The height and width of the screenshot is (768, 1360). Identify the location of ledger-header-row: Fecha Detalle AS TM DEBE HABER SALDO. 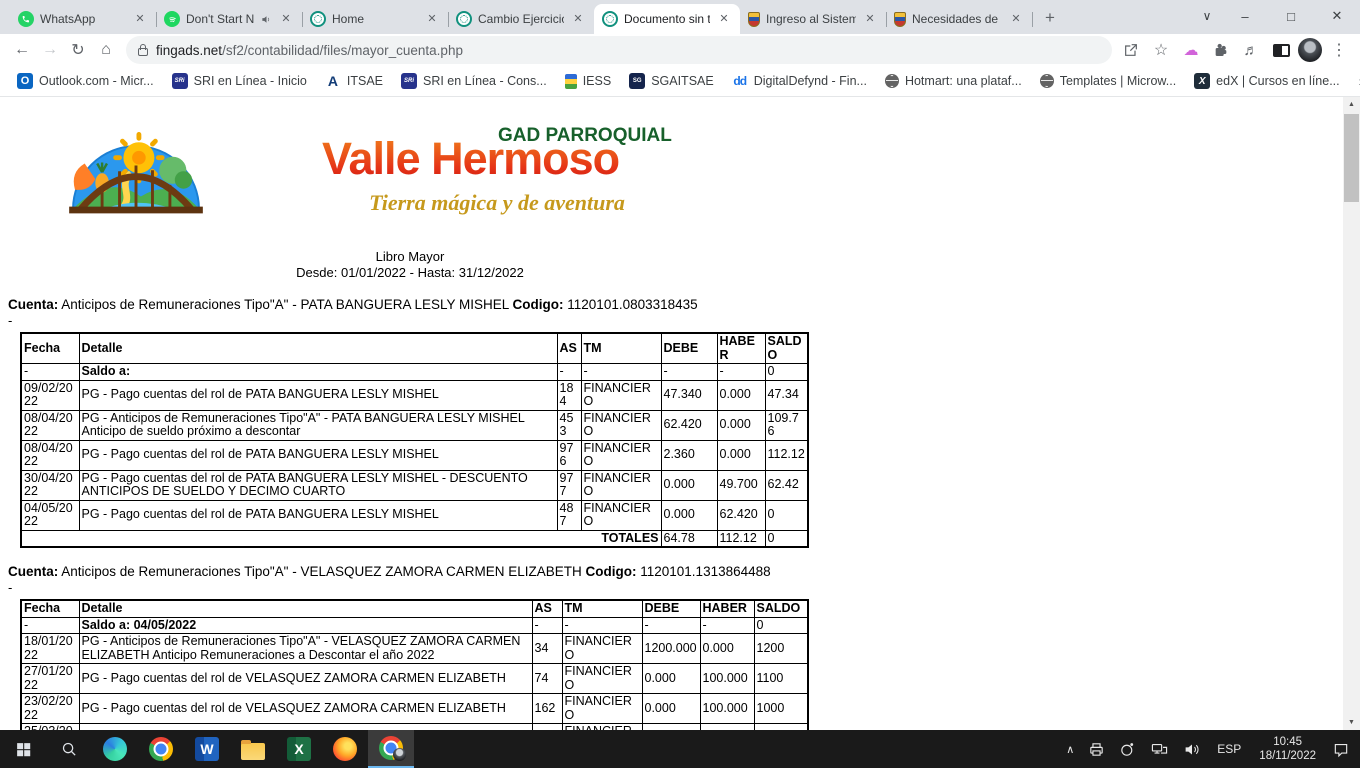
(414, 348).